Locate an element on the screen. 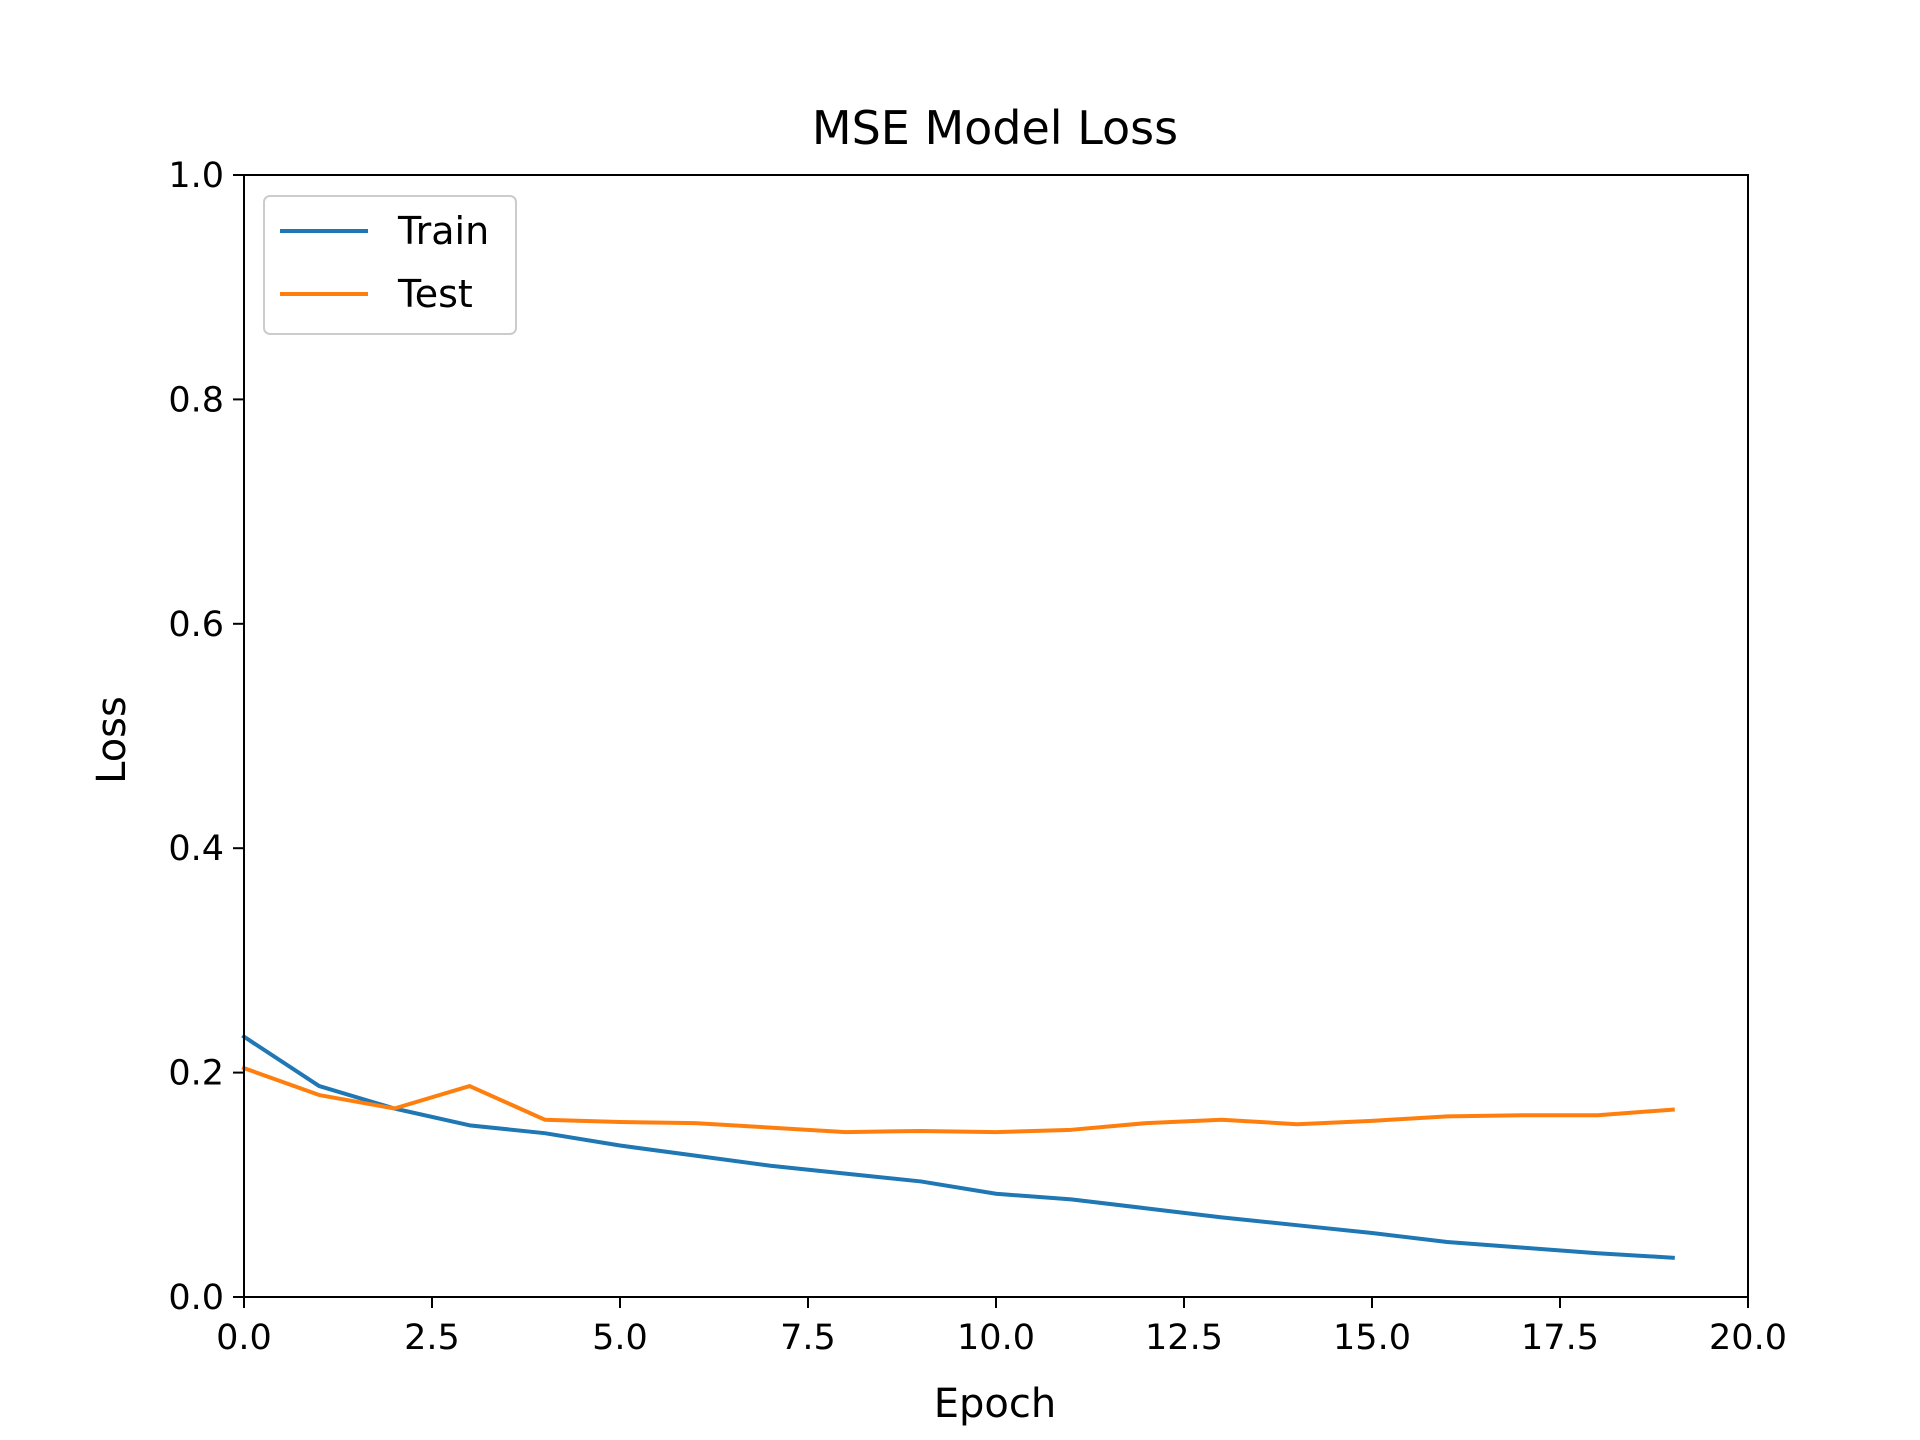 The image size is (1920, 1440). x-tick-label: 12.5 is located at coordinates (1184, 1338).